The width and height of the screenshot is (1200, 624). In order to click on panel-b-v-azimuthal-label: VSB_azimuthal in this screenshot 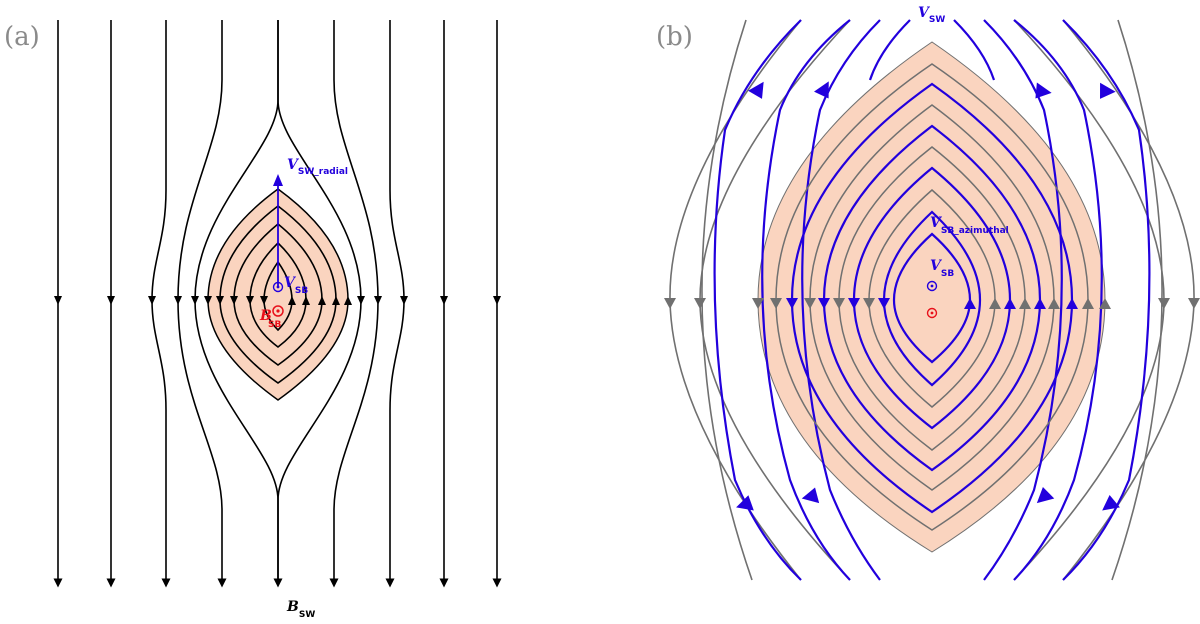, I will do `click(969, 225)`.